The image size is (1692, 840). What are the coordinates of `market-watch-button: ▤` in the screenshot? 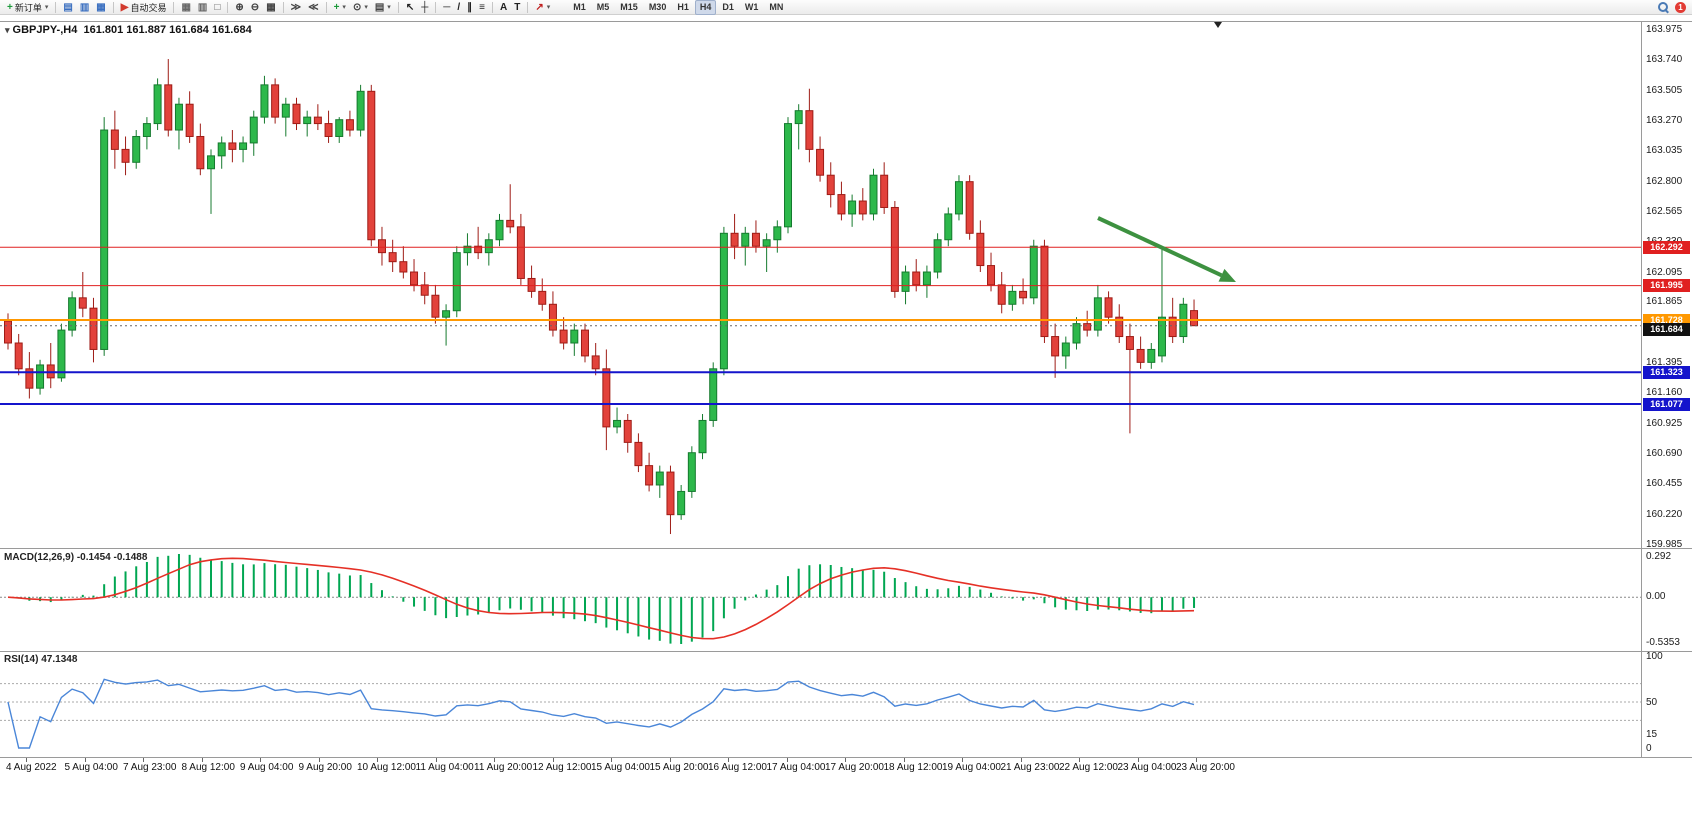 It's located at (67, 7).